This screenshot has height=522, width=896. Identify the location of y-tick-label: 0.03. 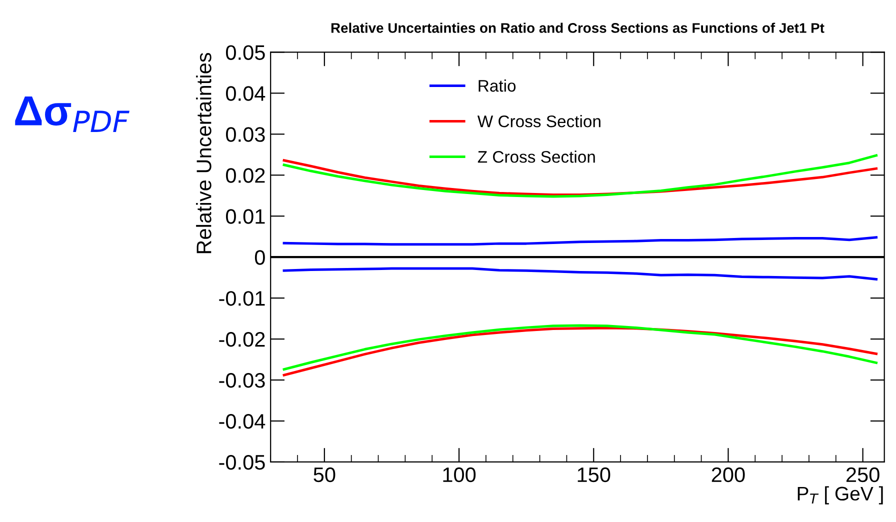
(245, 134).